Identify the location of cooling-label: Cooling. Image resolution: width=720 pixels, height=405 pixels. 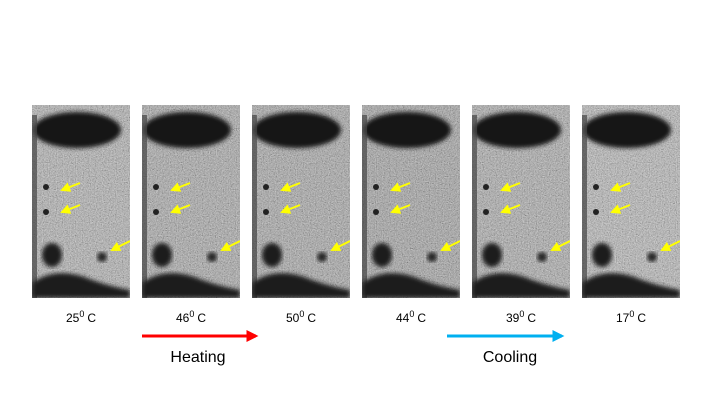
(510, 357).